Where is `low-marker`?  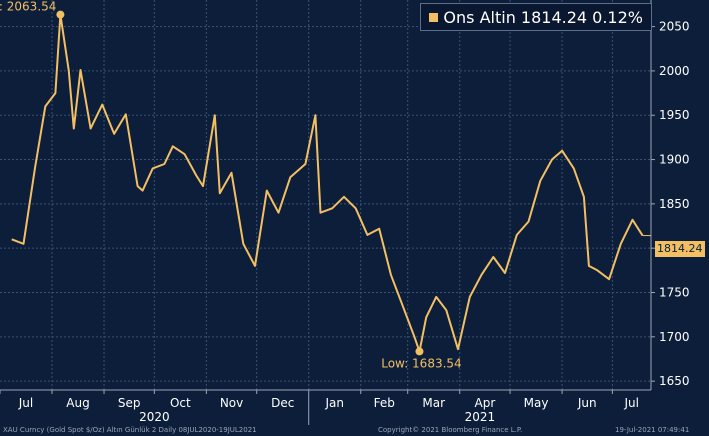 low-marker is located at coordinates (419, 351).